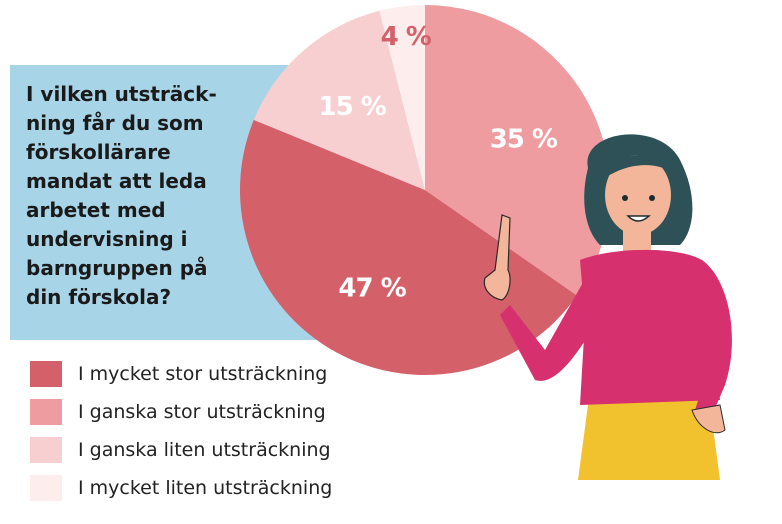 The width and height of the screenshot is (782, 524). What do you see at coordinates (713, 340) in the screenshot?
I see `arm-hip` at bounding box center [713, 340].